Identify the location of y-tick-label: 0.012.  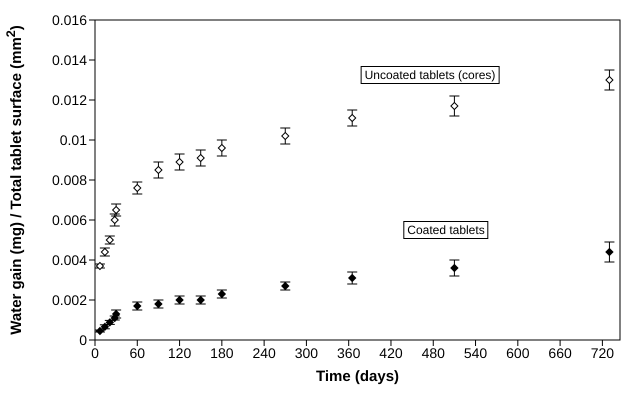
(70, 100).